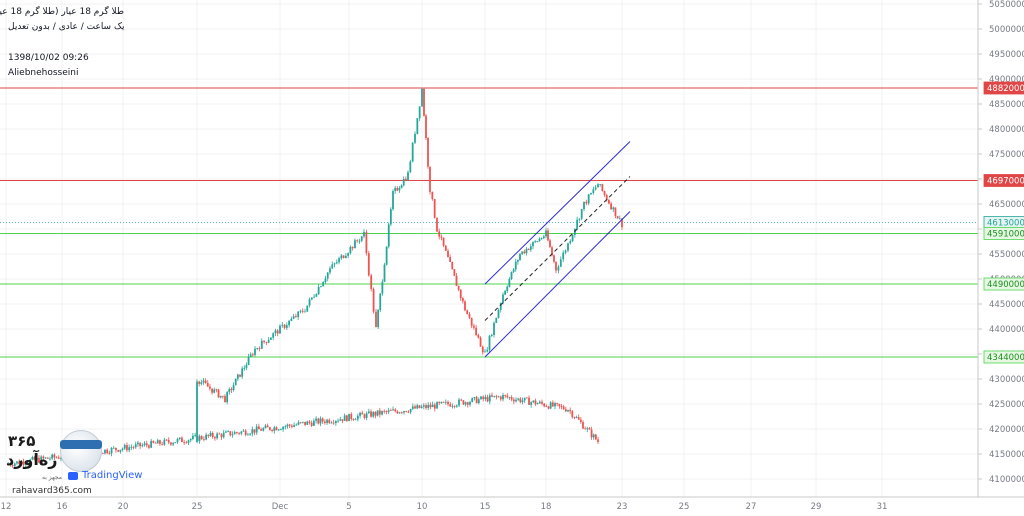 The image size is (1024, 516). What do you see at coordinates (444, 507) in the screenshot?
I see `x-axis: 12 16 20 25 Dec 5 10 15 18 23 25 27 29 31` at bounding box center [444, 507].